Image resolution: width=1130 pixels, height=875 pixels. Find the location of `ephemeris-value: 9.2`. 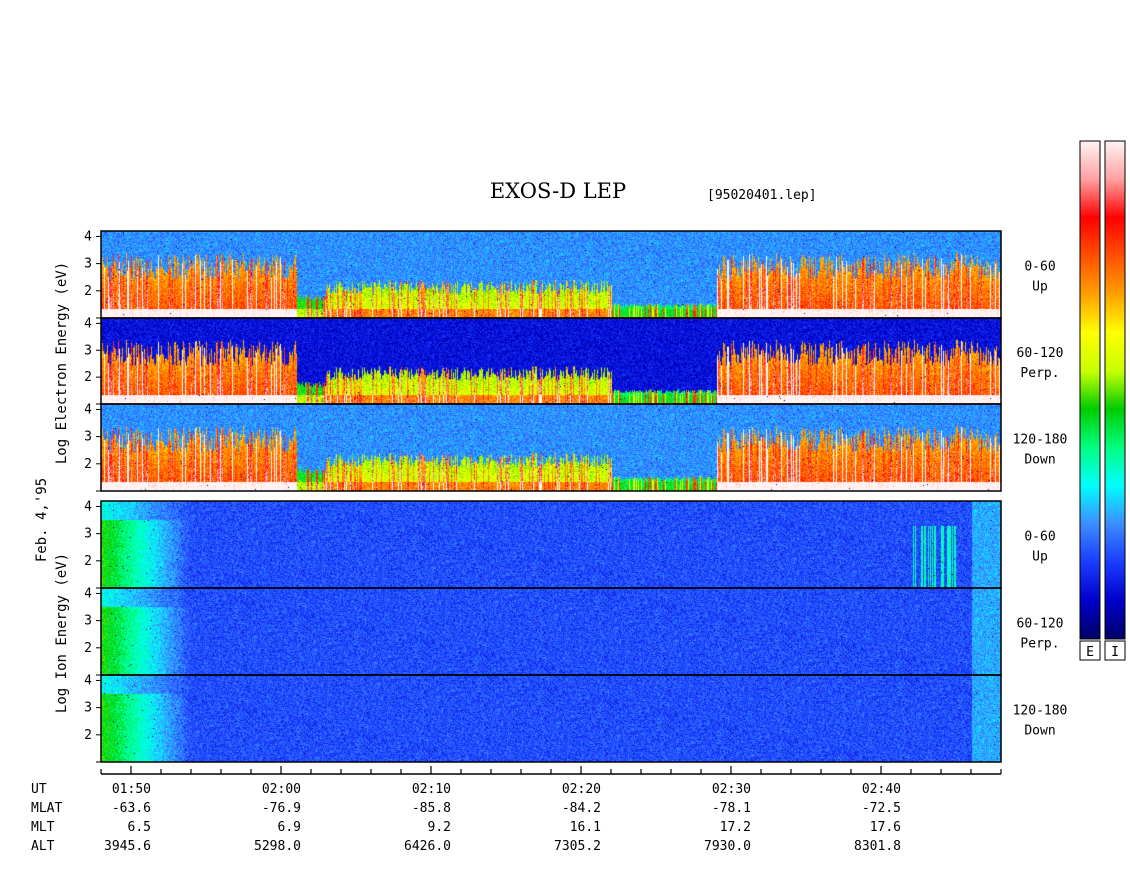

ephemeris-value: 9.2 is located at coordinates (439, 827).